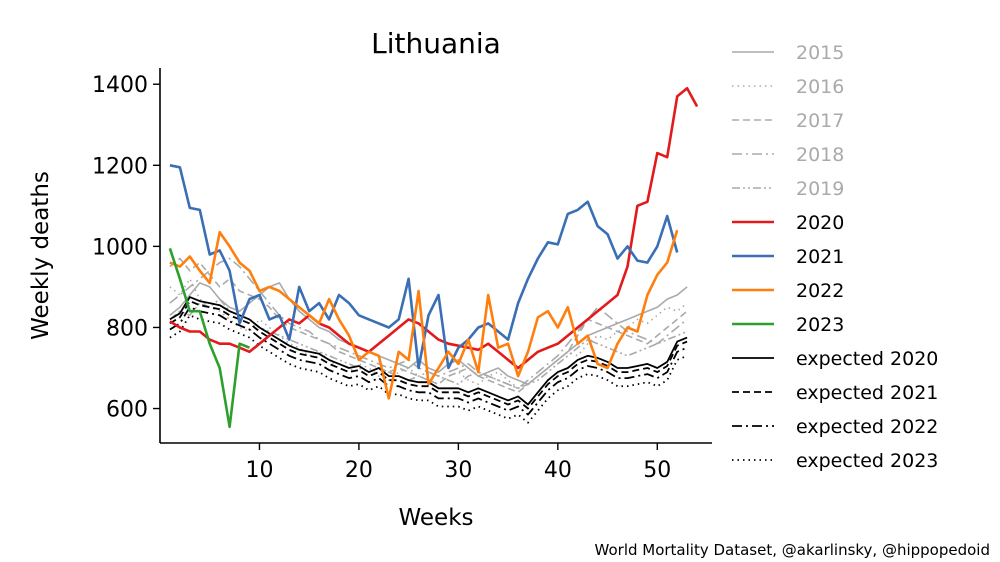 The width and height of the screenshot is (1000, 562). I want to click on series-line-2015, so click(428, 334).